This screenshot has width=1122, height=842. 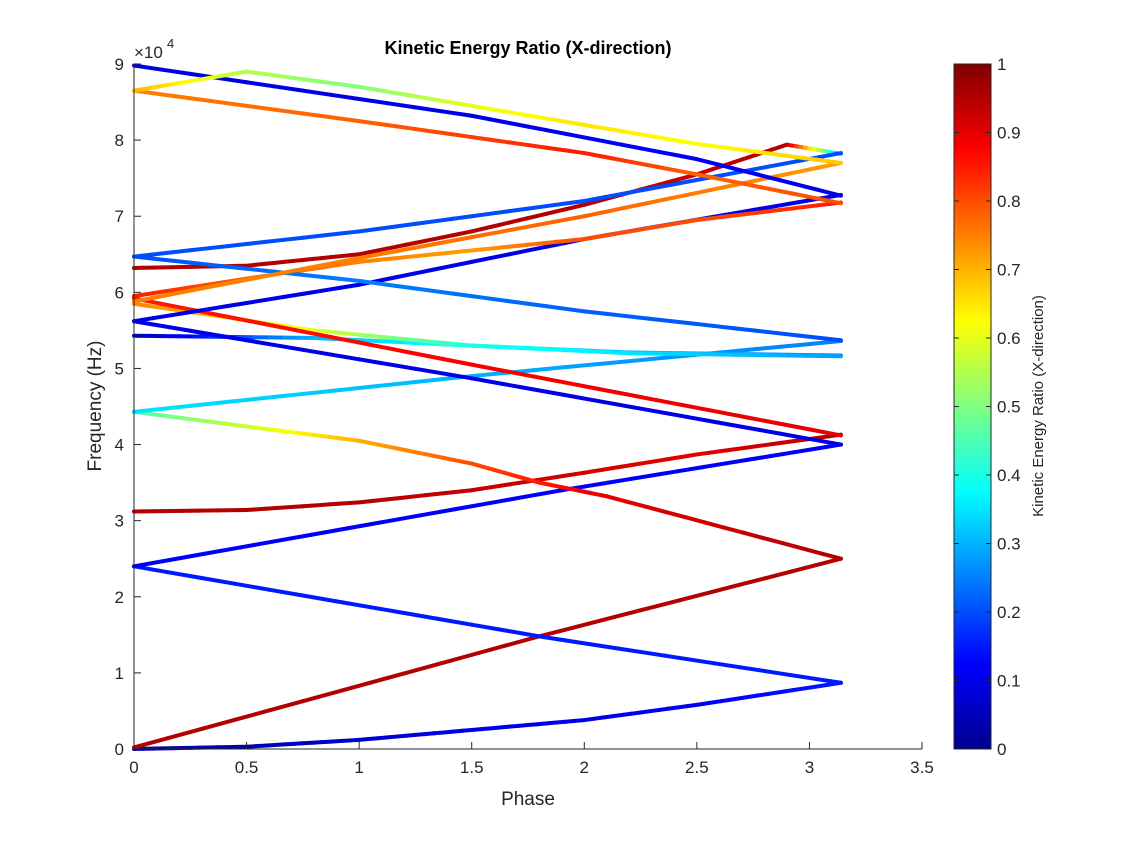 I want to click on colorbar-ticks: 0 0.1 0.2 0.3 0.4 0.5 0.6 0.7 0.8 0.9 1, so click(x=987, y=407).